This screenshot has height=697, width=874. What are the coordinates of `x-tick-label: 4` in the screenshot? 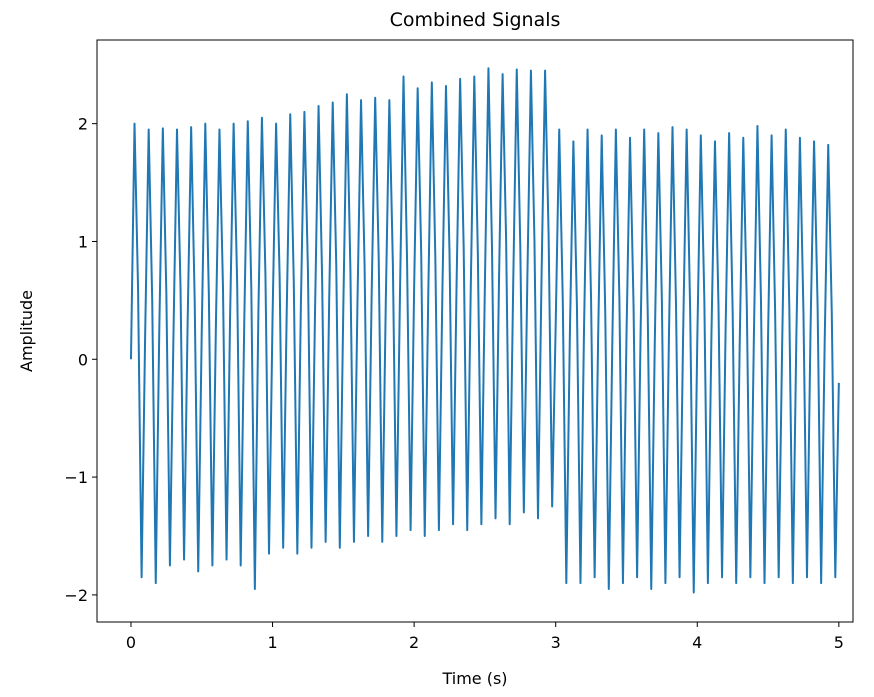 It's located at (697, 642).